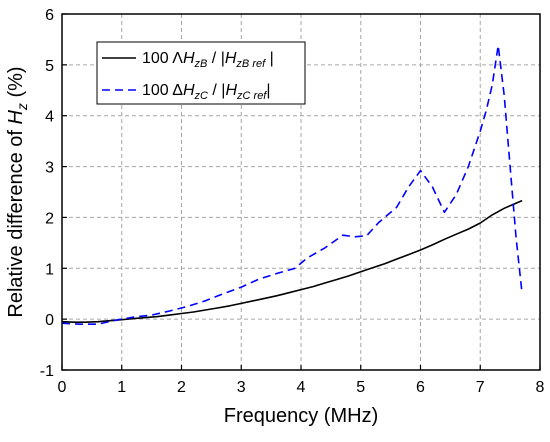 The width and height of the screenshot is (550, 442). Describe the element at coordinates (201, 96) in the screenshot. I see `legend-2-sub: zC` at that location.